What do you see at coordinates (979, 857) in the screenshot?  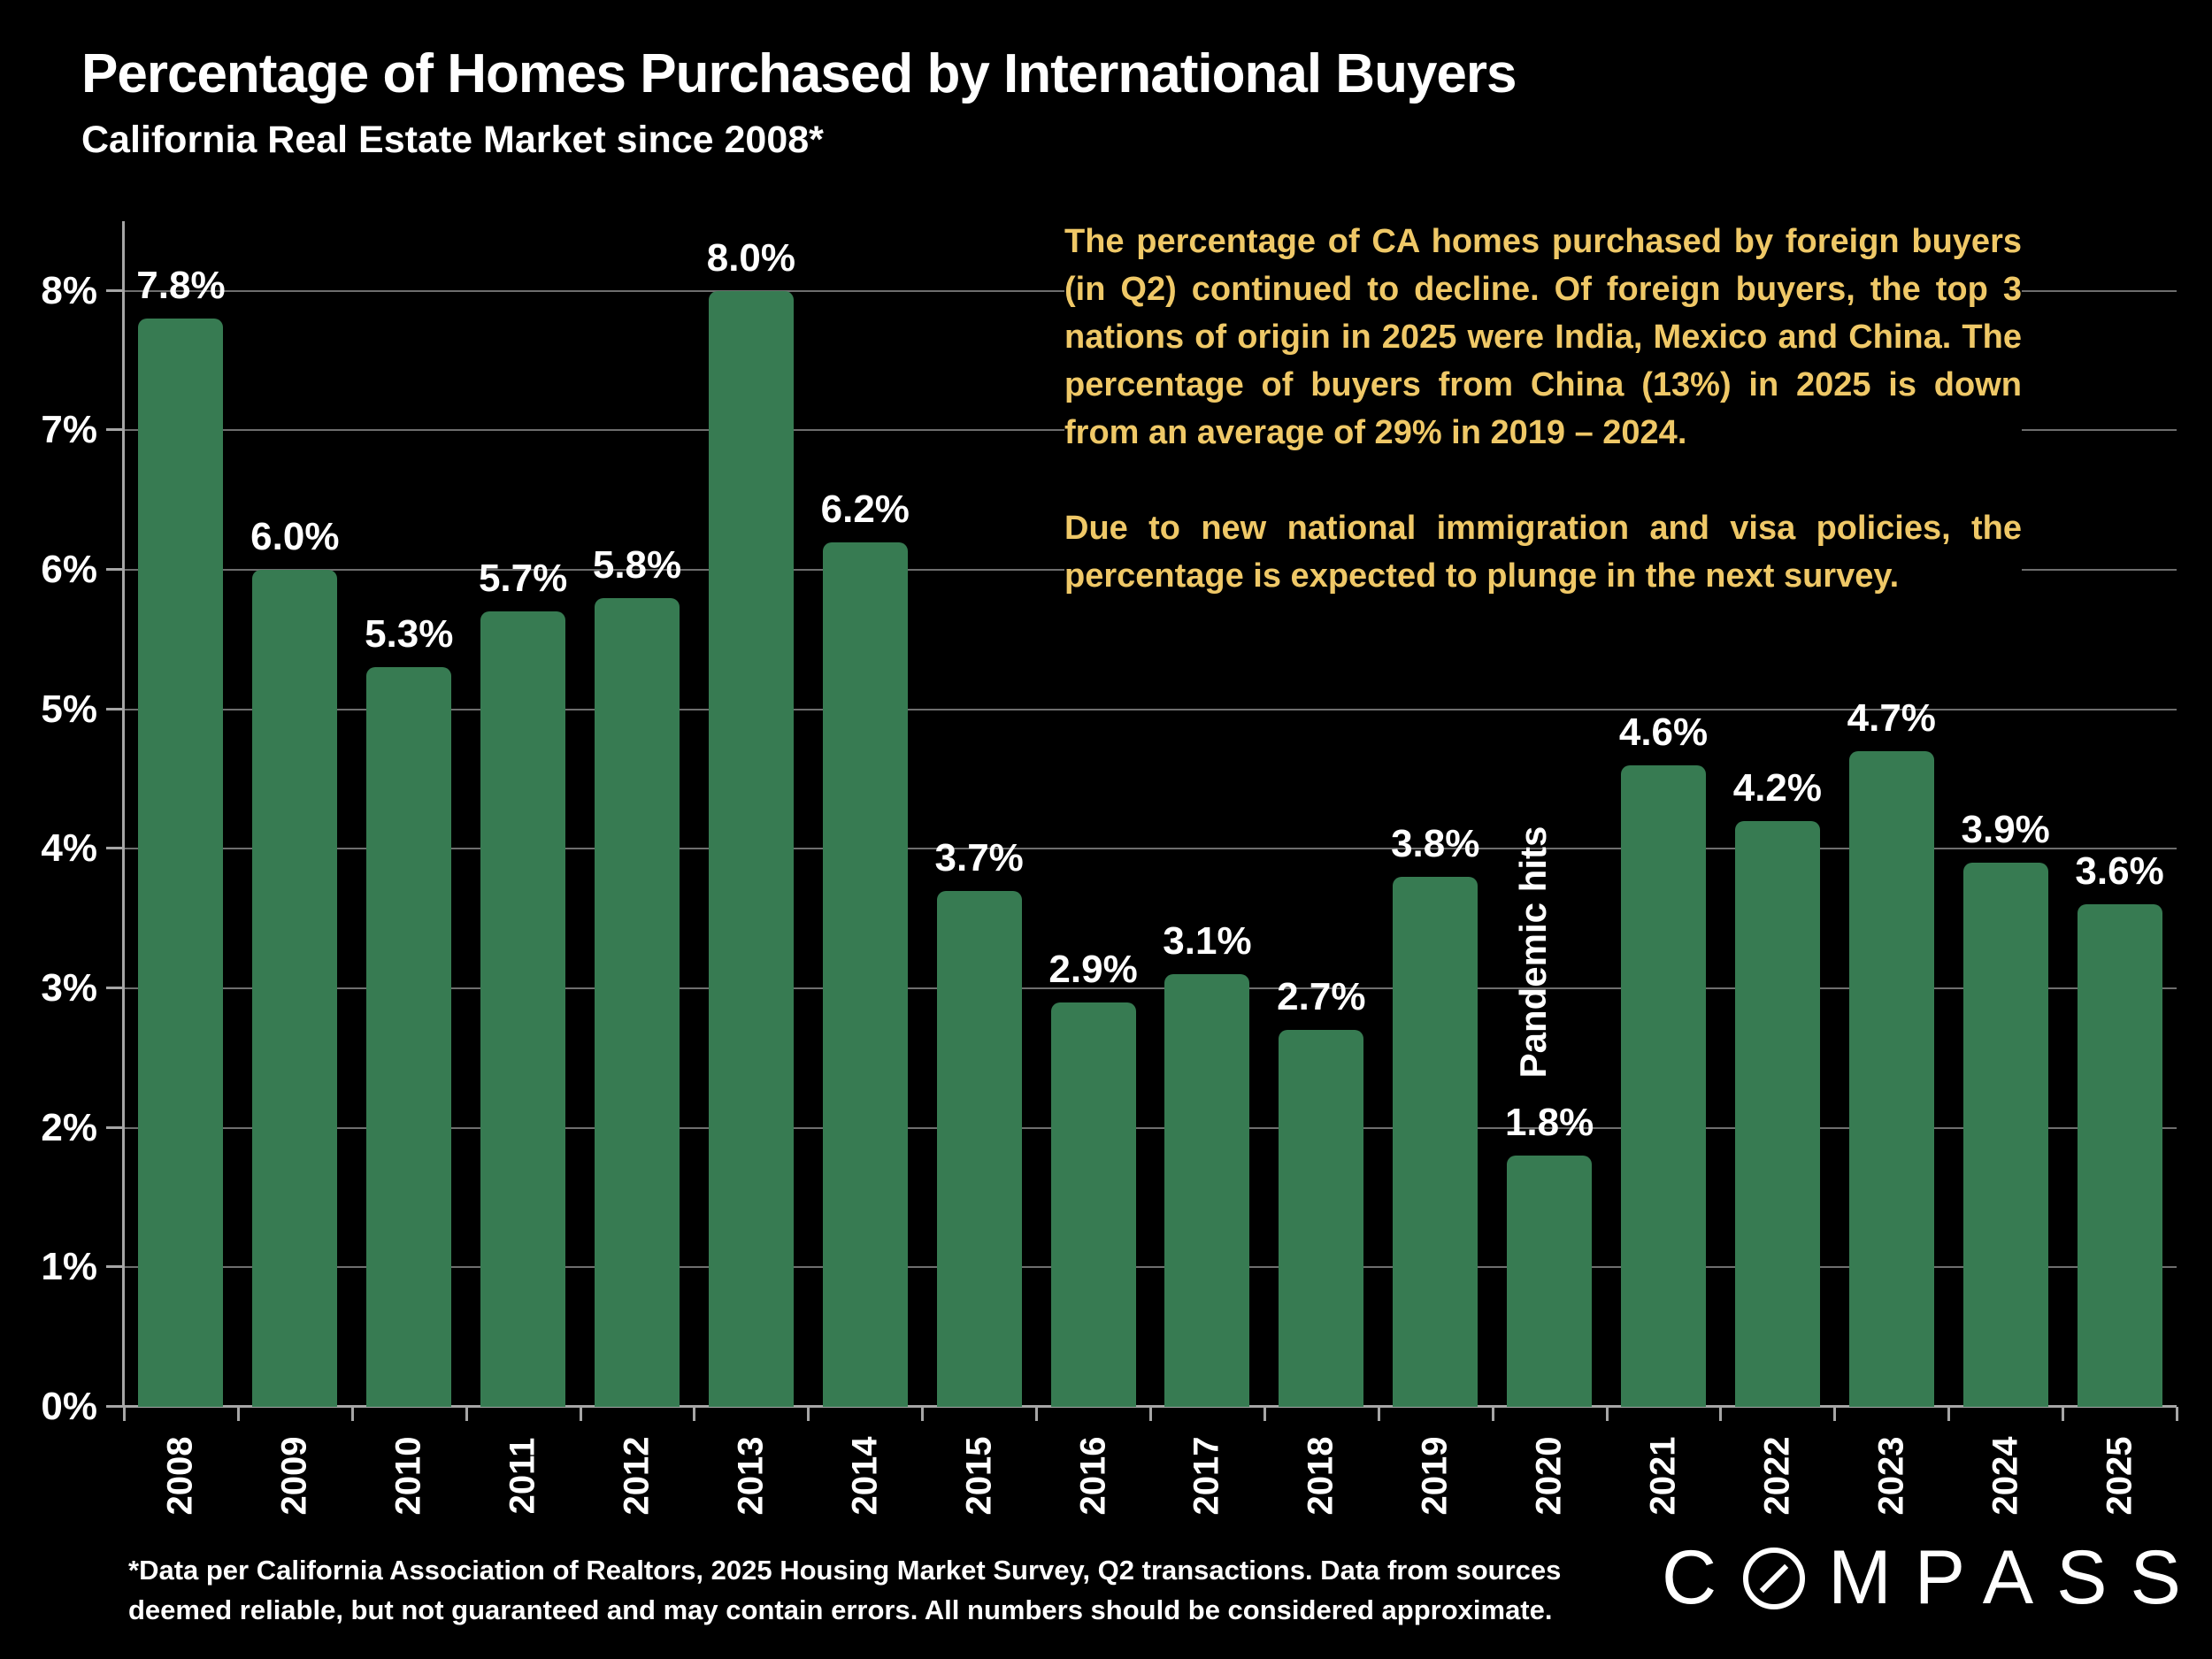 I see `bar-value-label-2015: 3.7%` at bounding box center [979, 857].